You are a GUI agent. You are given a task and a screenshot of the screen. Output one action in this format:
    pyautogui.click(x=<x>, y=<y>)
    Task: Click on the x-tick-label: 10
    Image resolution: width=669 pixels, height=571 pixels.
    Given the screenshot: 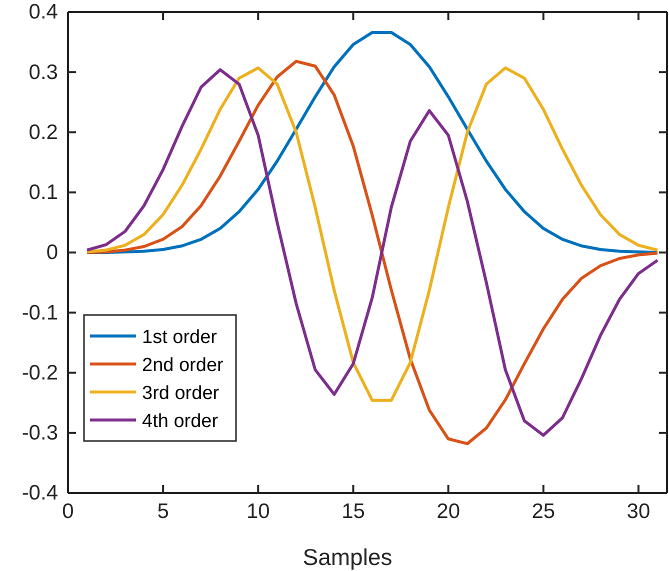 What is the action you would take?
    pyautogui.click(x=258, y=511)
    